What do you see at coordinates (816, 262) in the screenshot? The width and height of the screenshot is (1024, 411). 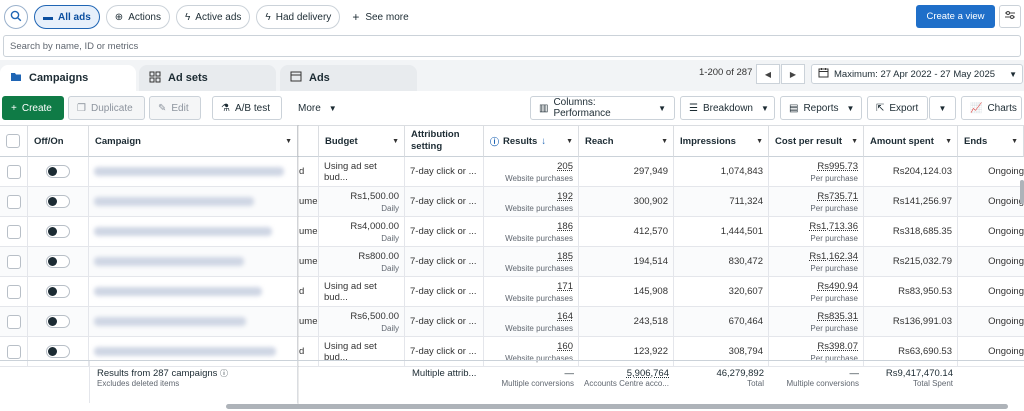 I see `cost-per-result-cell: Rs1,162.34 Per purchase` at bounding box center [816, 262].